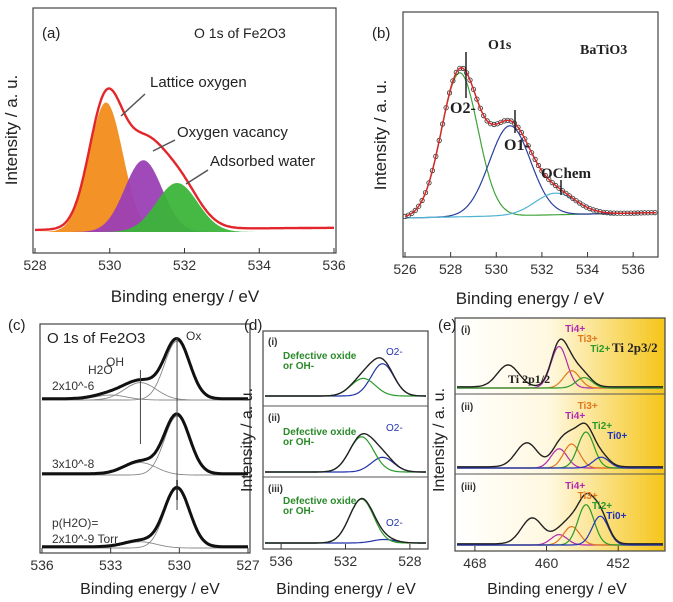 This screenshot has width=673, height=602. Describe the element at coordinates (465, 330) in the screenshot. I see `panel-e-subpanel-label-1: (i)` at that location.